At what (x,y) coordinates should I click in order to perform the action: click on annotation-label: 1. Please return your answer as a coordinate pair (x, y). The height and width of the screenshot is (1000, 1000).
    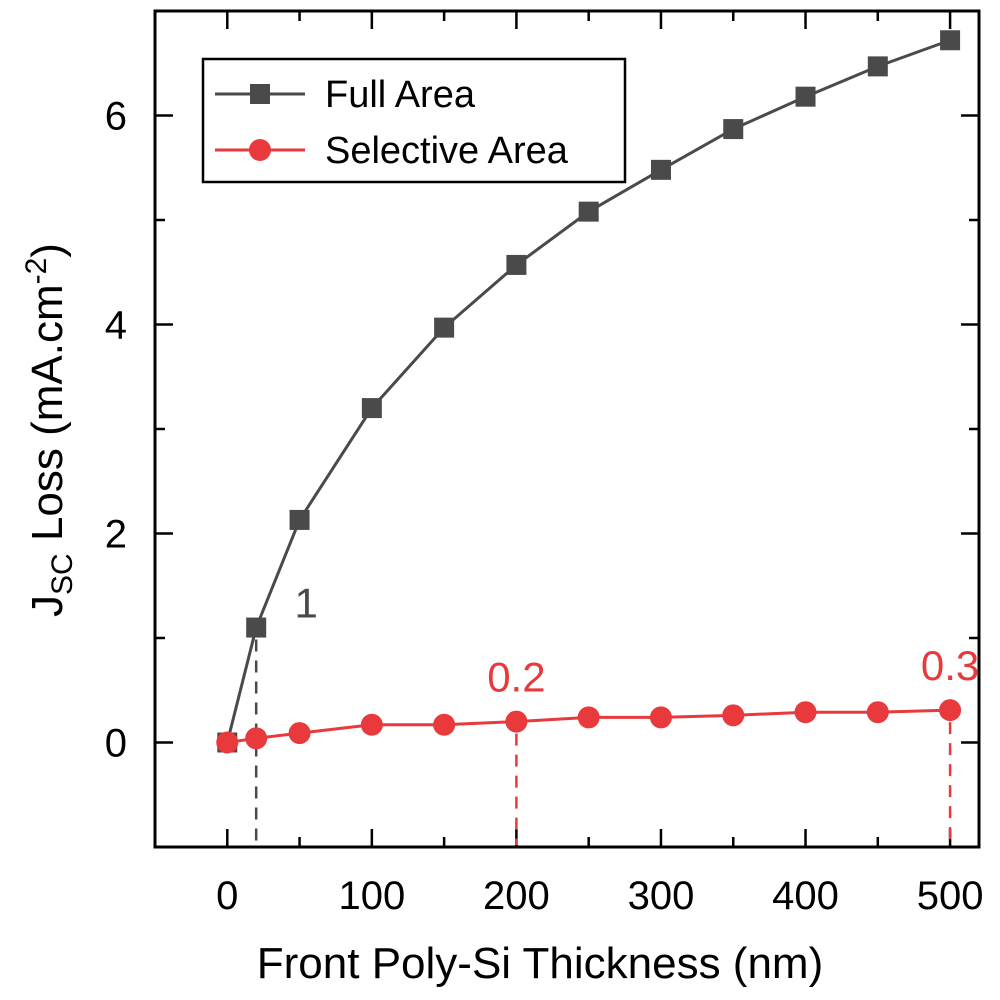
    Looking at the image, I should click on (306, 603).